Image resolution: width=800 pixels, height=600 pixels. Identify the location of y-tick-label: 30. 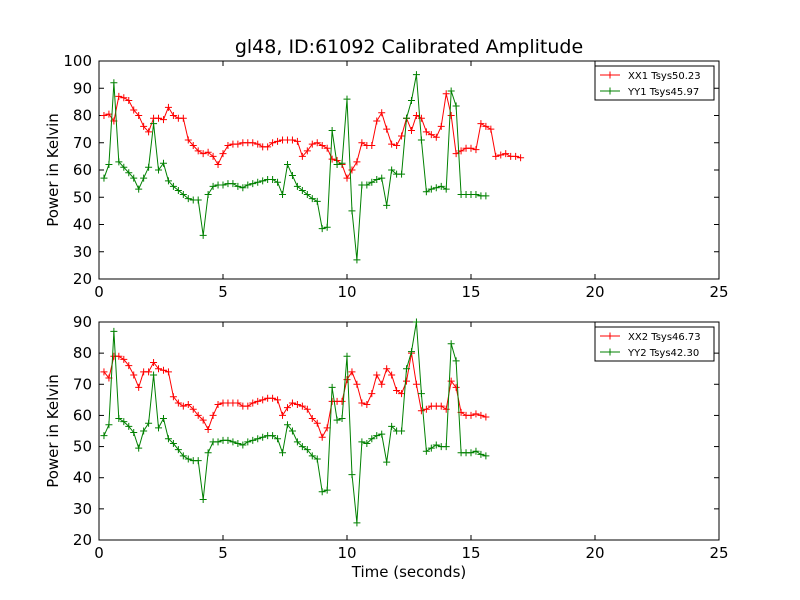
(82, 509).